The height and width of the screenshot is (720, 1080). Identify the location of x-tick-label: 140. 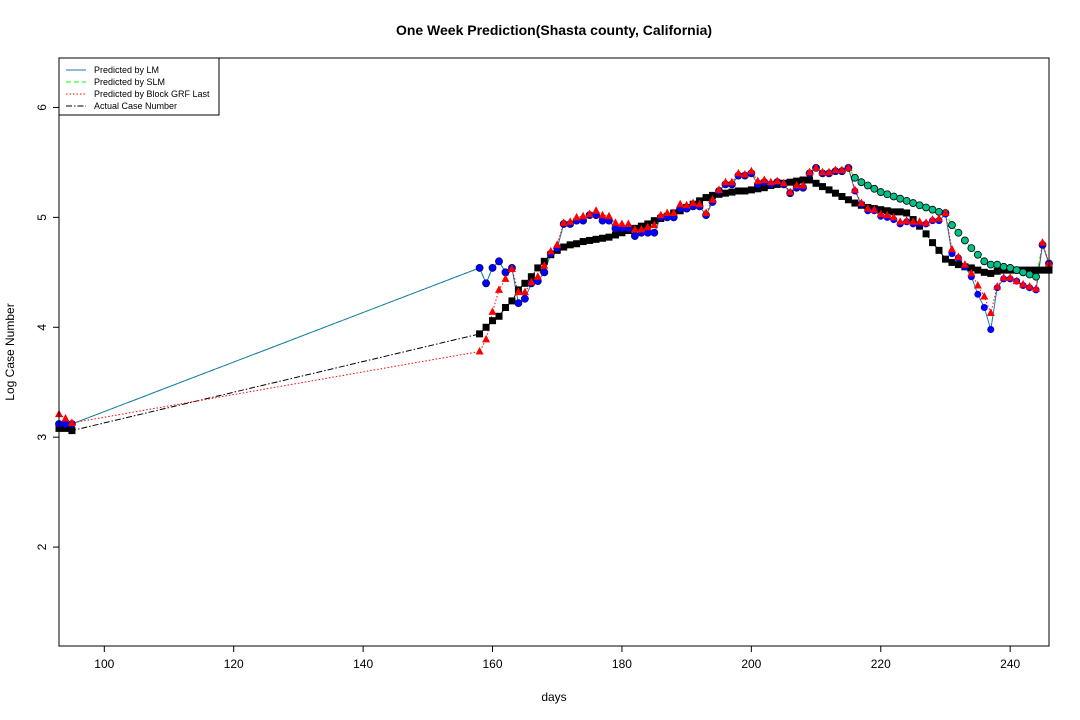
(363, 664).